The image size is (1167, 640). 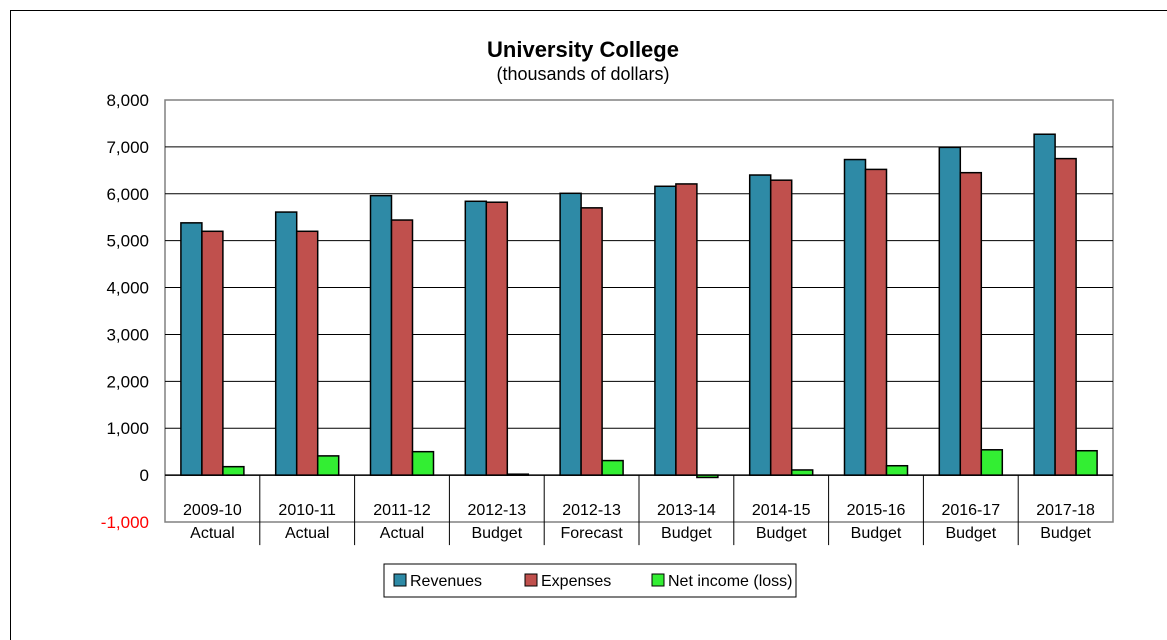 What do you see at coordinates (307, 510) in the screenshot?
I see `x-tick-label-year: 2010-11` at bounding box center [307, 510].